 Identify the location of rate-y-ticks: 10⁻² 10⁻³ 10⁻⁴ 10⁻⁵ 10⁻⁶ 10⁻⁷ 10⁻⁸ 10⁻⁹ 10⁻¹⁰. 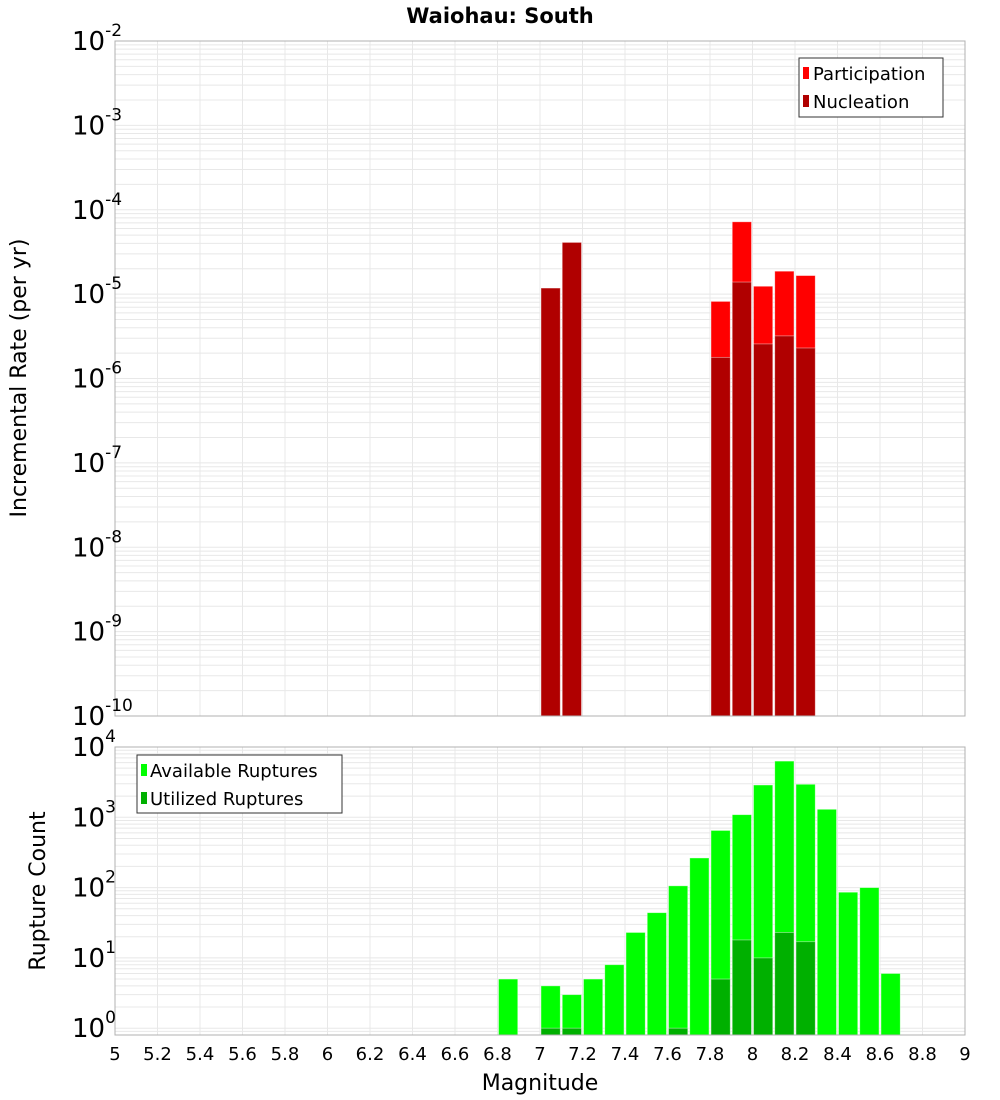
(102, 376).